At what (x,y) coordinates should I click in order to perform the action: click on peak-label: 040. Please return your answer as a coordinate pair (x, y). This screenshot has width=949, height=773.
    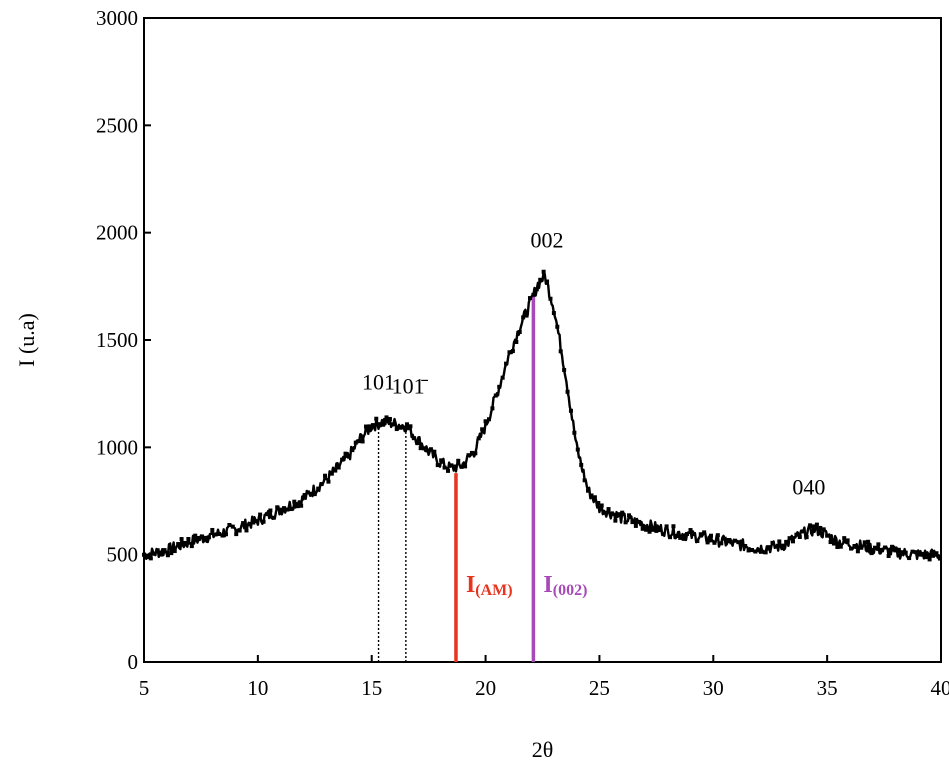
    Looking at the image, I should click on (808, 487).